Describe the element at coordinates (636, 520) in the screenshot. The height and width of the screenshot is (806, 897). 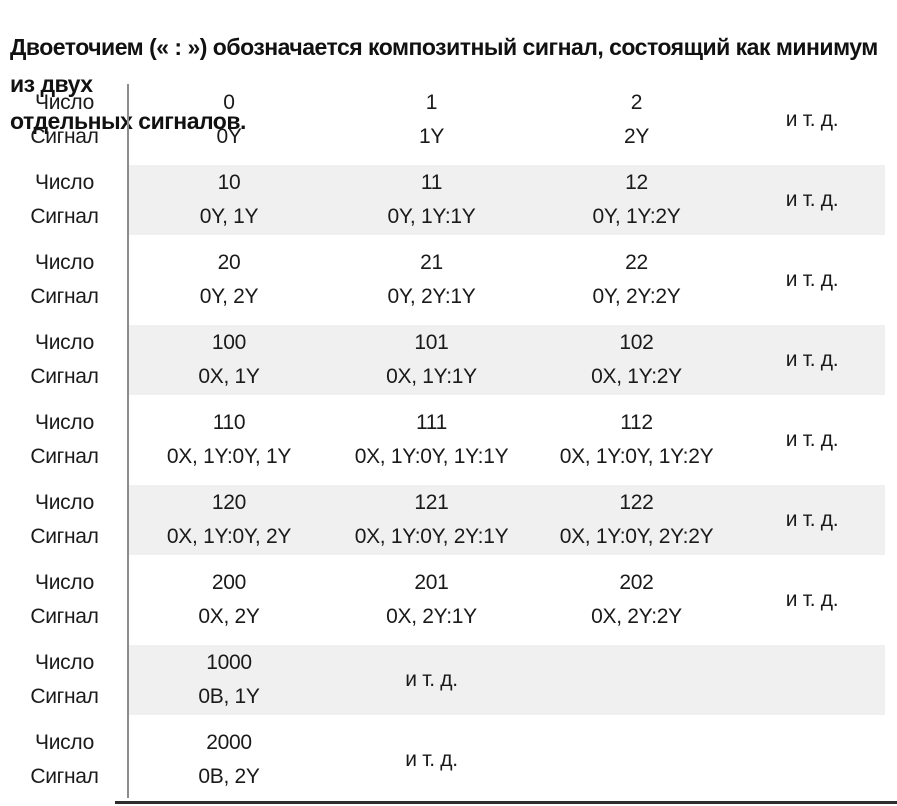
I see `signal-cell: 122 0X, 1Y:0Y, 2Y:2Y` at that location.